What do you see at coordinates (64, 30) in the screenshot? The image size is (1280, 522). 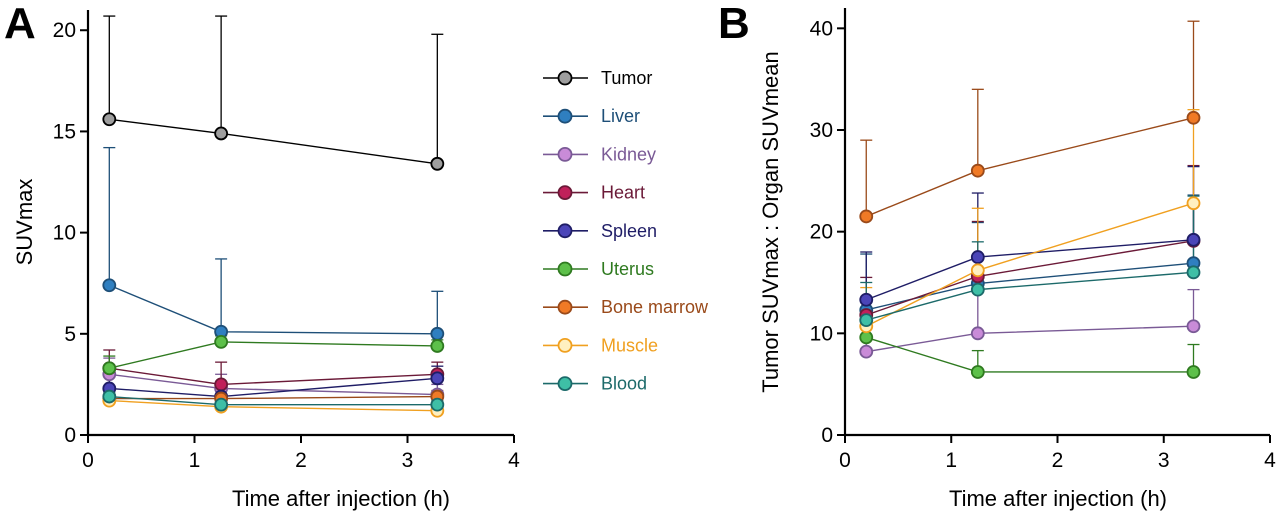 I see `panel-a-y-tick-label: 20` at bounding box center [64, 30].